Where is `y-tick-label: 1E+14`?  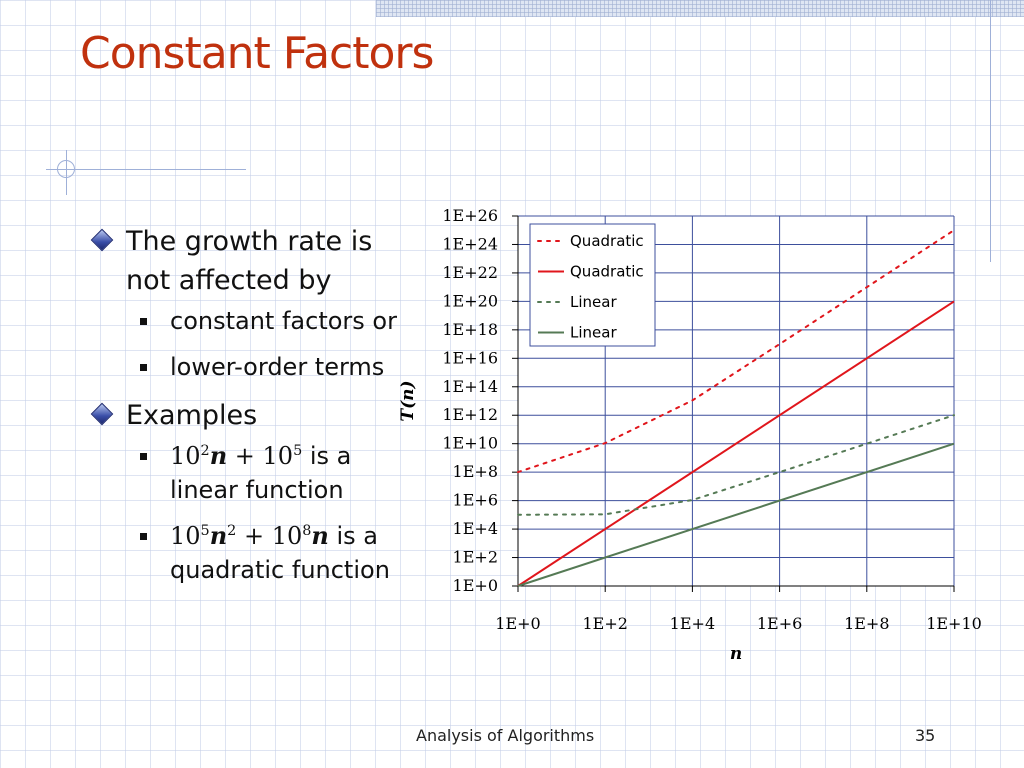
y-tick-label: 1E+14 is located at coordinates (470, 386).